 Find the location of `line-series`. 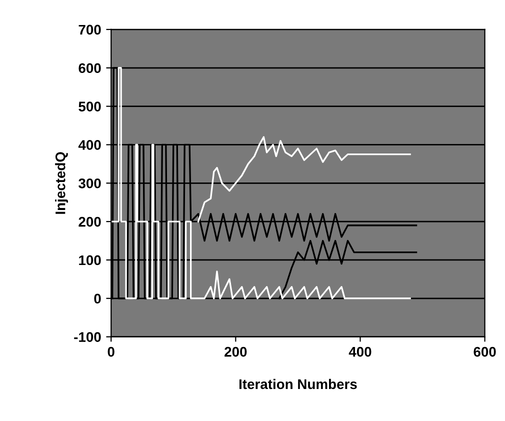

line-series is located at coordinates (304, 179).